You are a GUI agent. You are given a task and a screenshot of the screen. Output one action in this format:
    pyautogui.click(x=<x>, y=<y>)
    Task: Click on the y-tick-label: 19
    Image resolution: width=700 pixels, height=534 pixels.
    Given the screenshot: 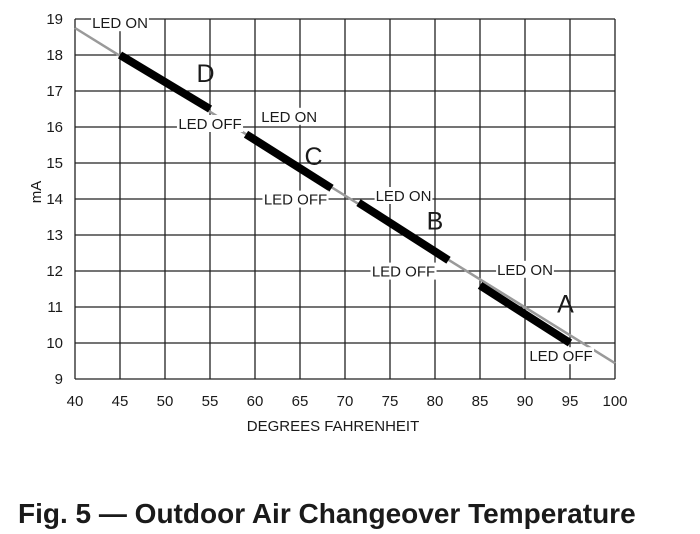 What is the action you would take?
    pyautogui.click(x=54, y=19)
    